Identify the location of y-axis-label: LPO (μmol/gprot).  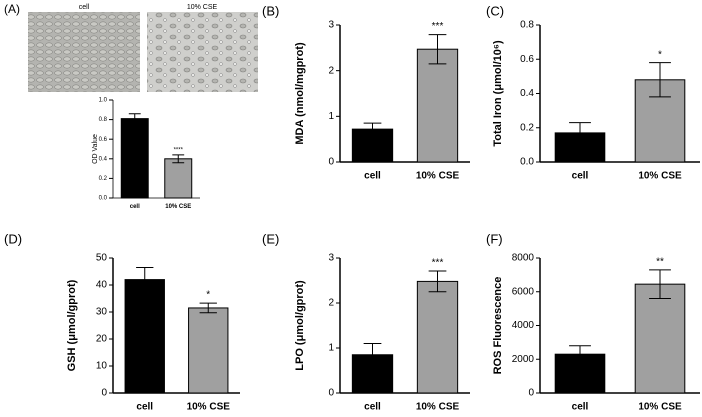
(300, 325).